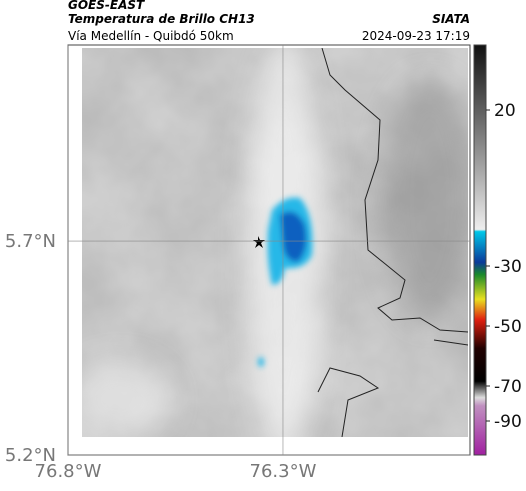  What do you see at coordinates (283, 471) in the screenshot?
I see `x-tick-label: 76.3°W` at bounding box center [283, 471].